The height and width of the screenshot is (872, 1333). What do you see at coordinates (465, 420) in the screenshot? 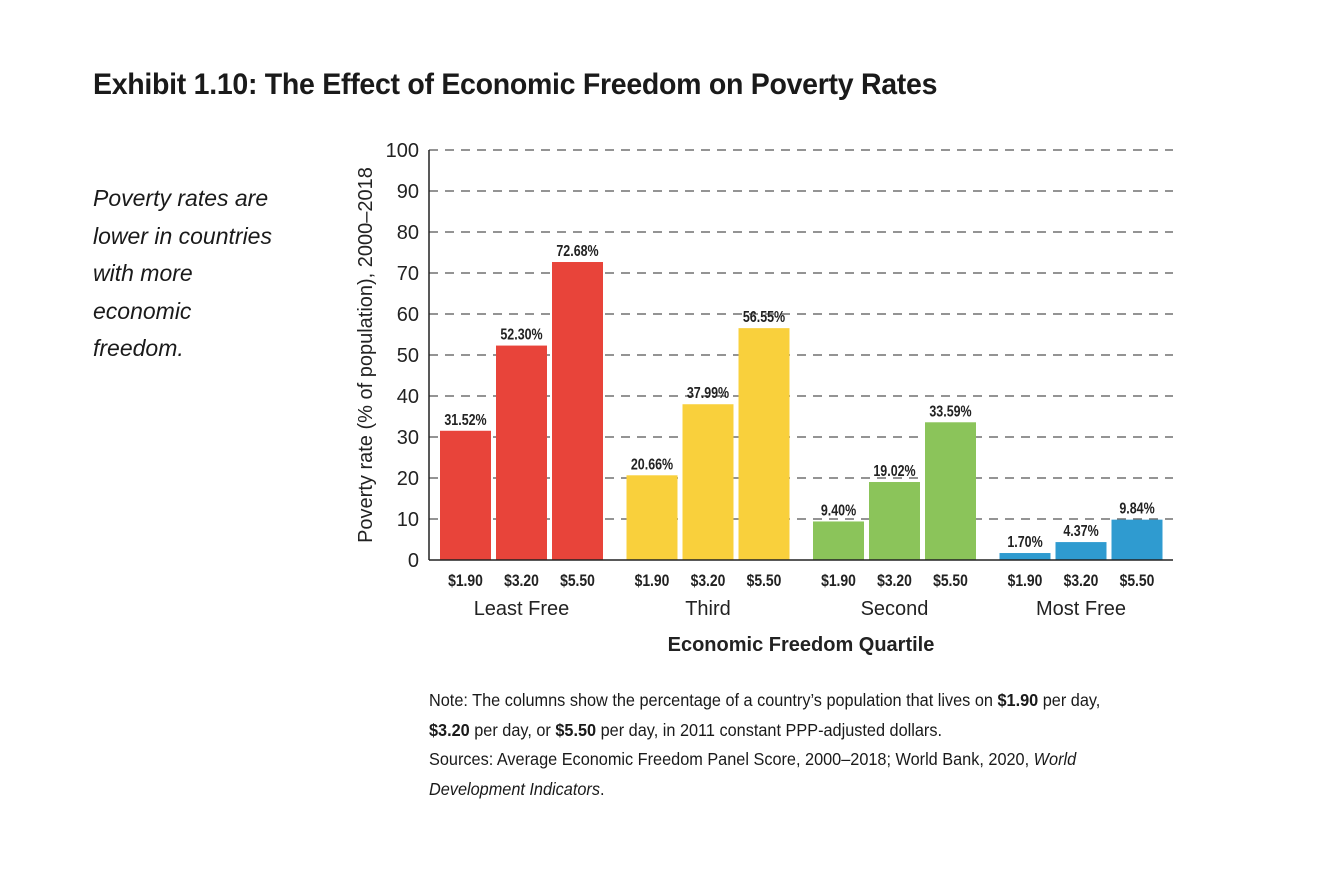
I see `data-label: 31.52%` at bounding box center [465, 420].